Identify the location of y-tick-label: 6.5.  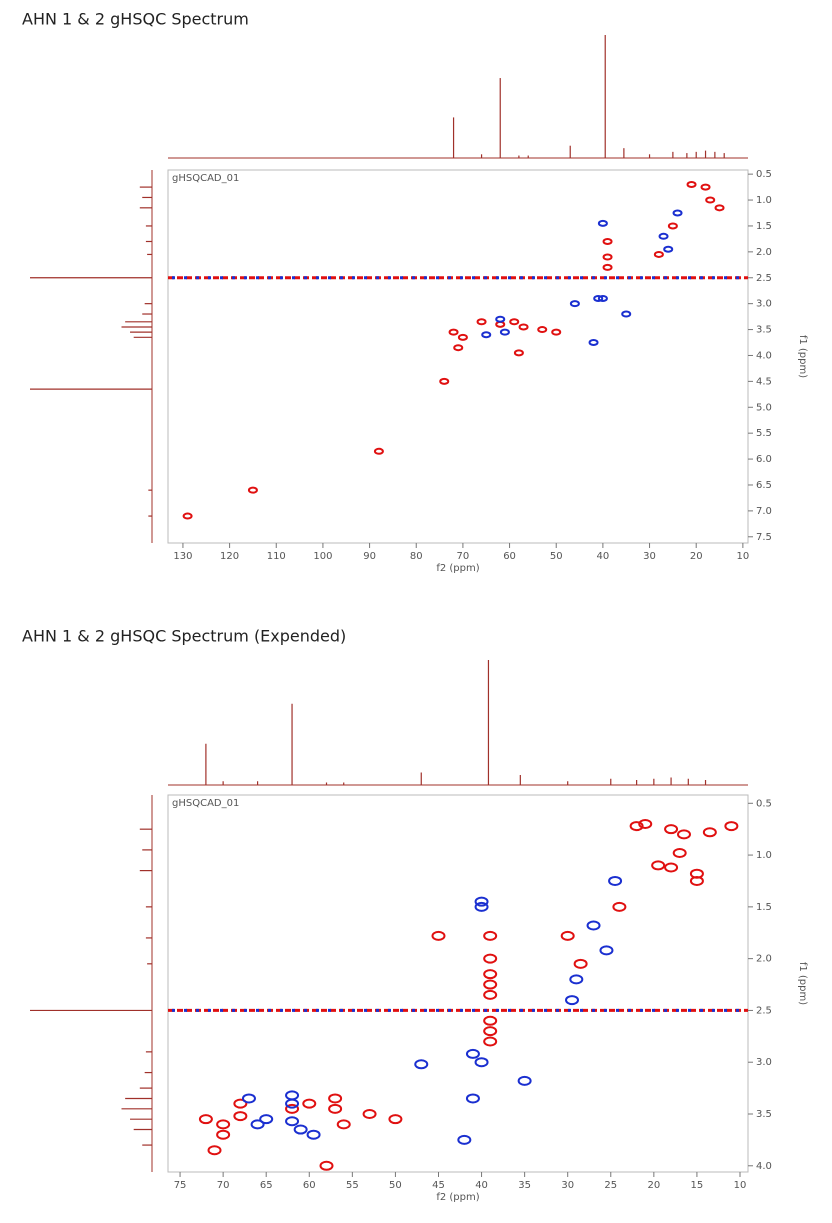
(764, 485).